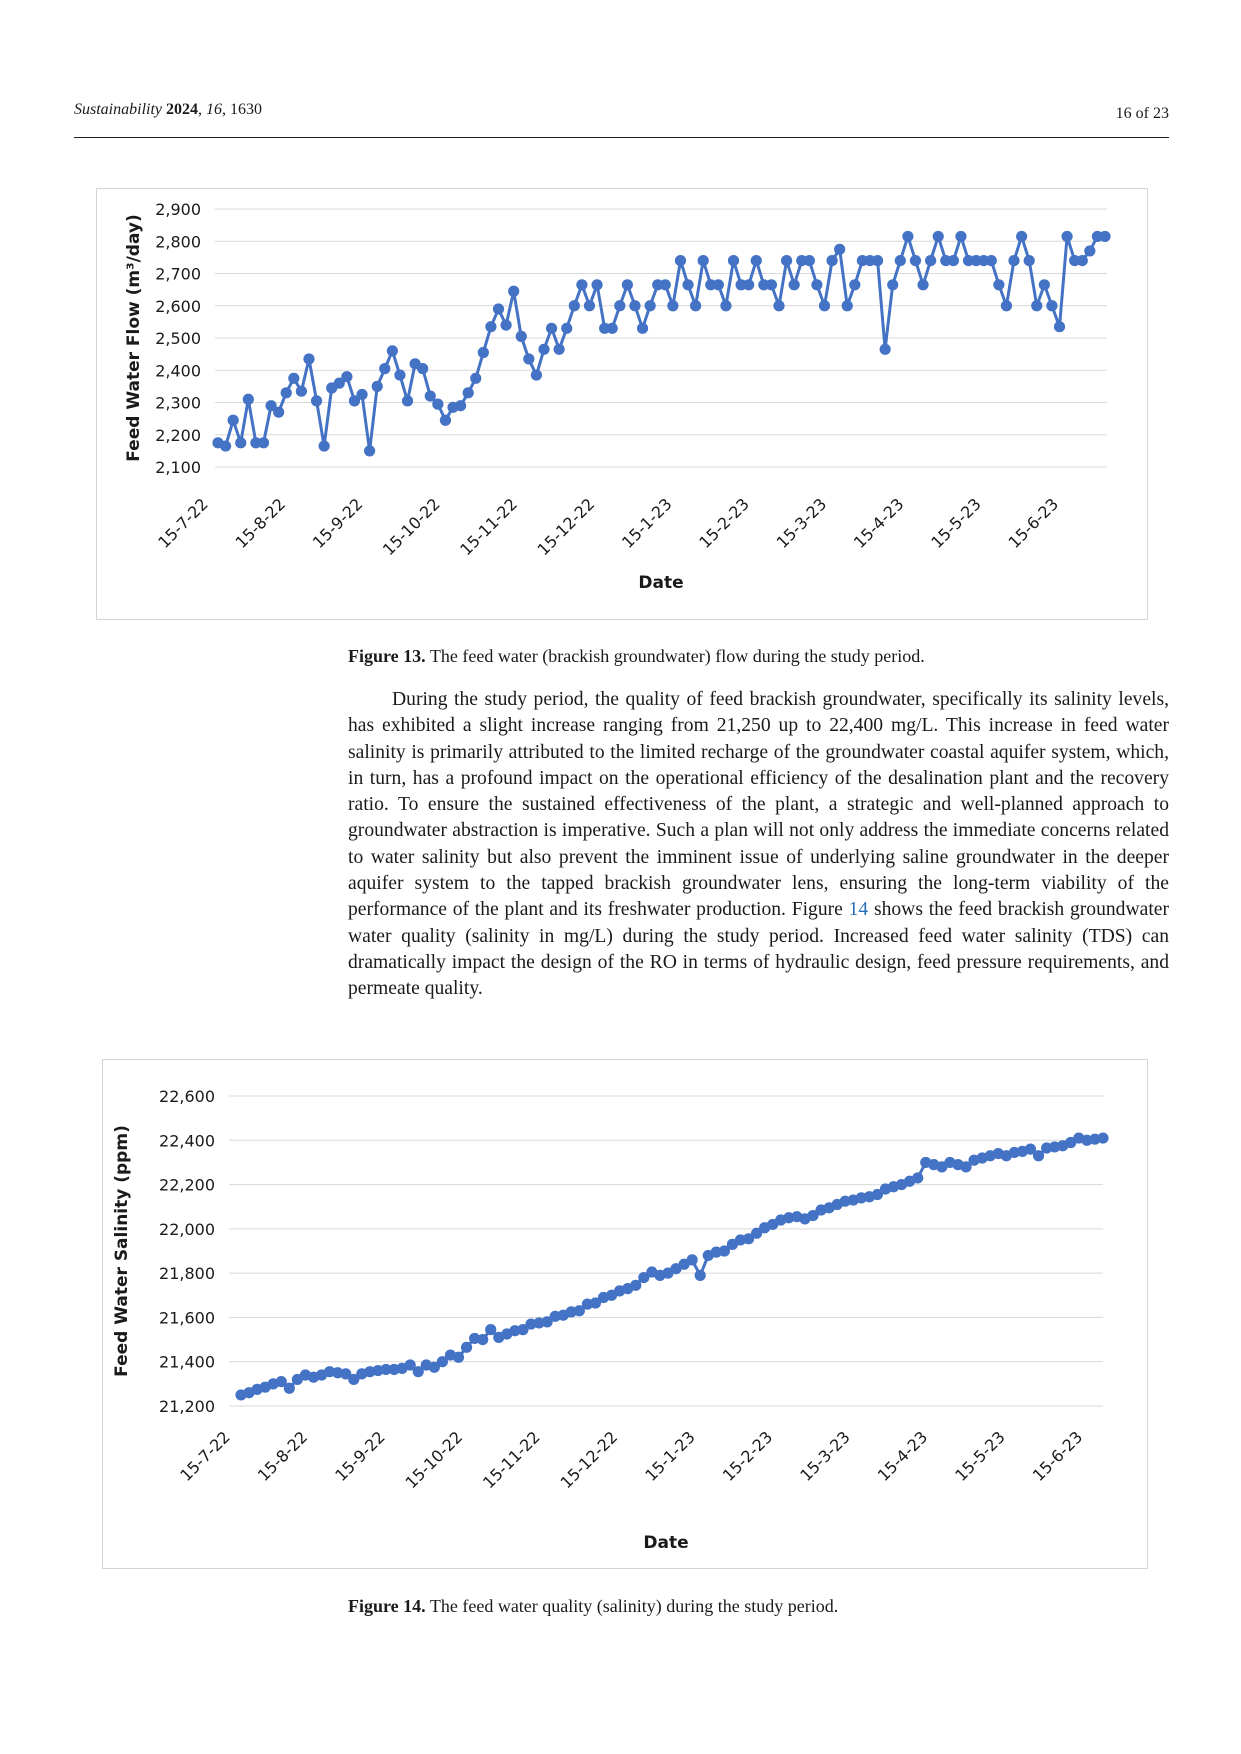  What do you see at coordinates (187, 1185) in the screenshot?
I see `y-tick-label: 22,200` at bounding box center [187, 1185].